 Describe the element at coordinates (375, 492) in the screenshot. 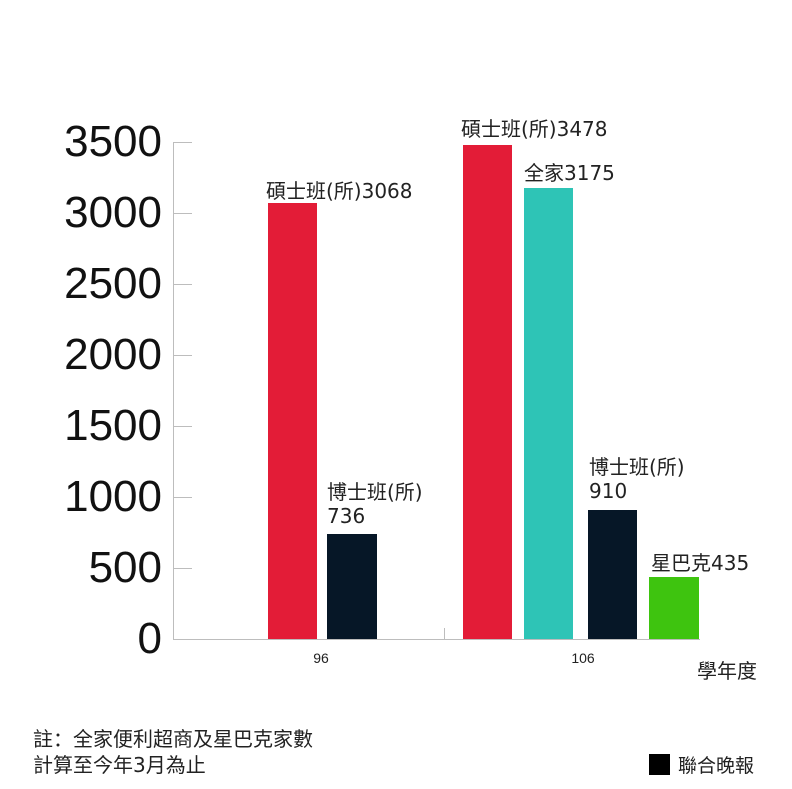

I see `bar-label-96-doctoral-name: 博士班(所)` at that location.